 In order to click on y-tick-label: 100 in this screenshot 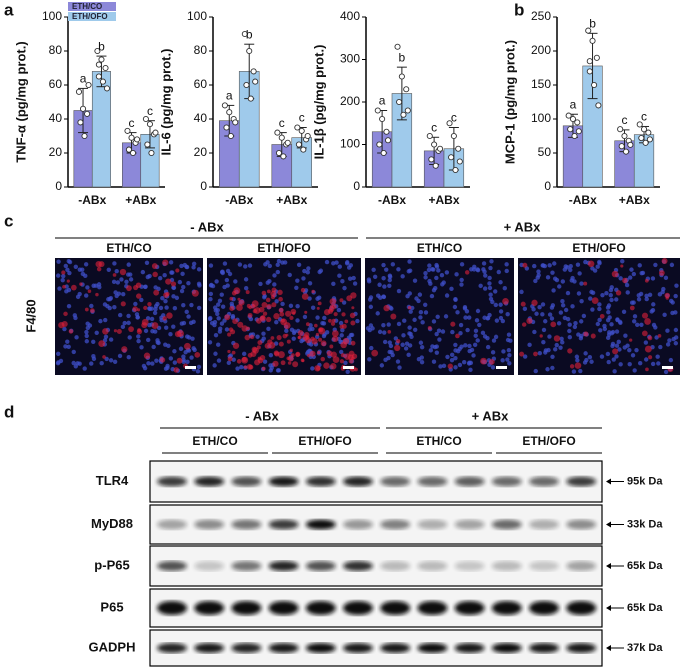, I will do `click(197, 16)`.